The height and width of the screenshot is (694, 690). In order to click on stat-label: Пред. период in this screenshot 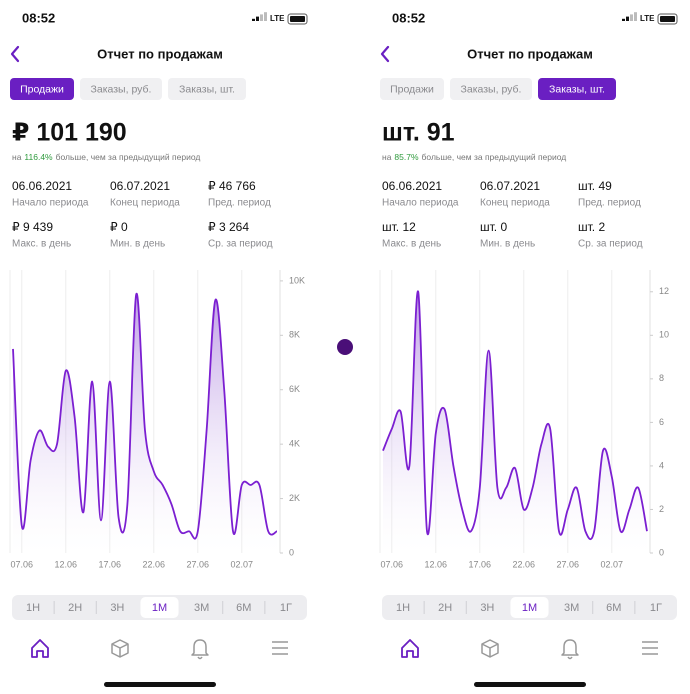, I will do `click(609, 203)`.